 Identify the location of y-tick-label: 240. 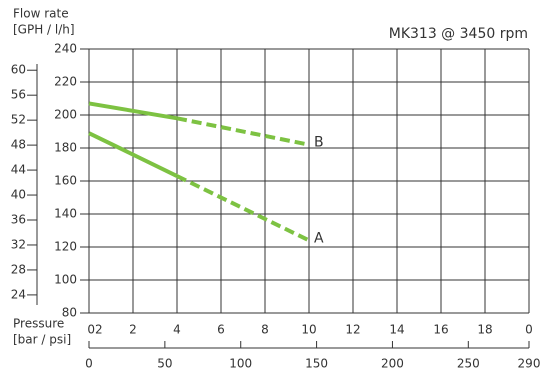
(65, 49).